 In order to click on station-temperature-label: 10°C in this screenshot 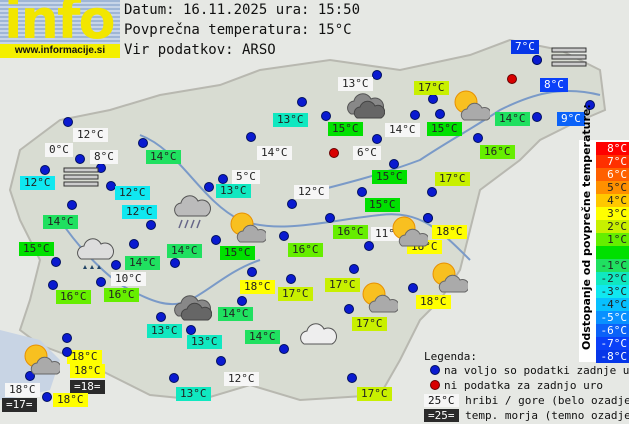, I will do `click(128, 279)`.